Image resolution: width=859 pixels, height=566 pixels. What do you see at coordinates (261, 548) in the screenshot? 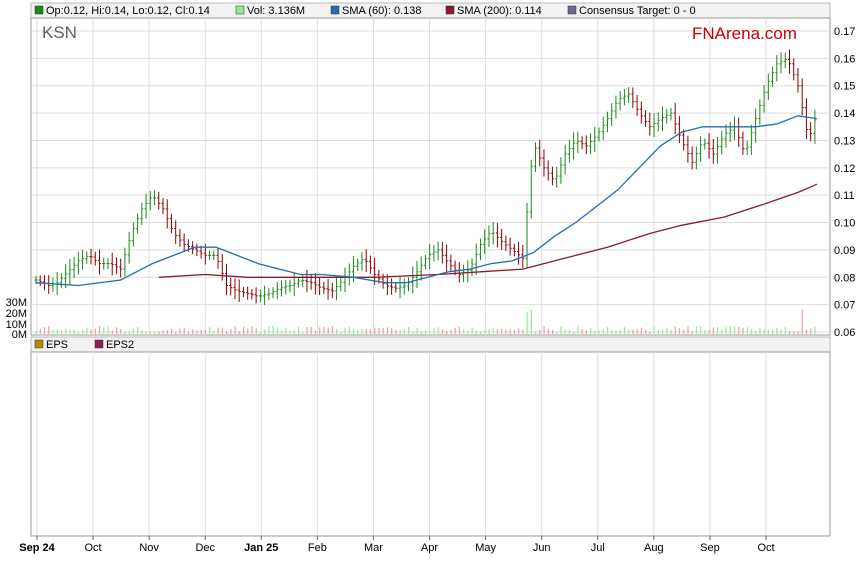
I see `x-tick-label: Jan 25` at bounding box center [261, 548].